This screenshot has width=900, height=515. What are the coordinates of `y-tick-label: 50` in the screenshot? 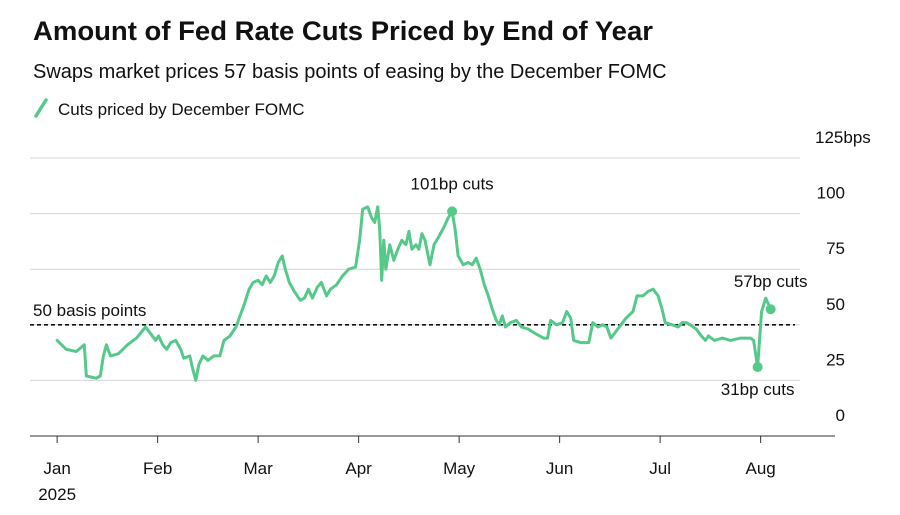 It's located at (835, 304).